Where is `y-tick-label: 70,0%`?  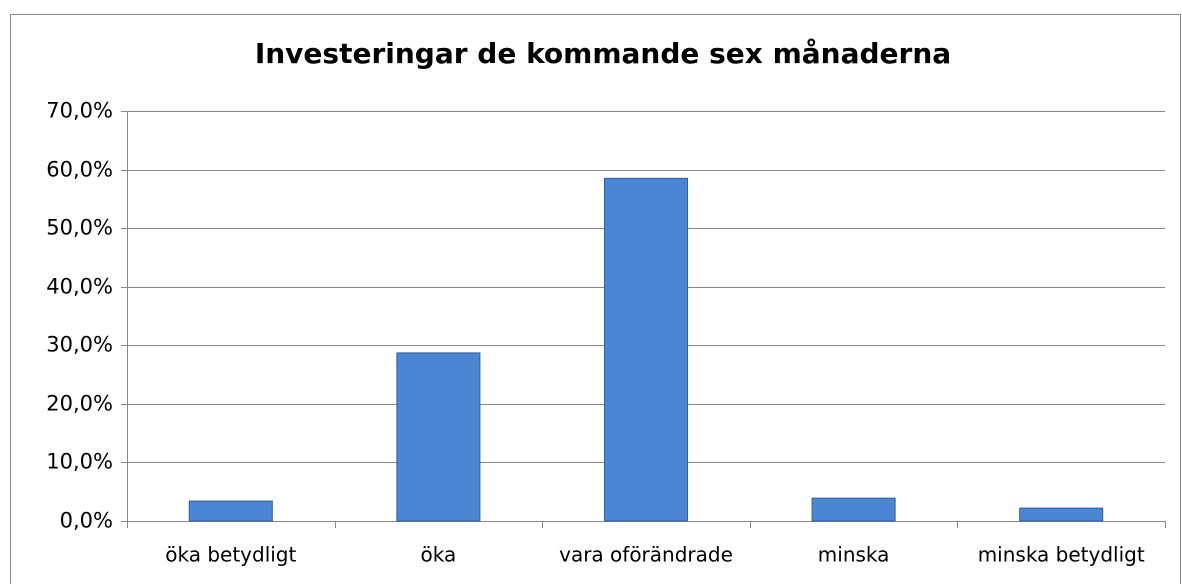 y-tick-label: 70,0% is located at coordinates (79, 111).